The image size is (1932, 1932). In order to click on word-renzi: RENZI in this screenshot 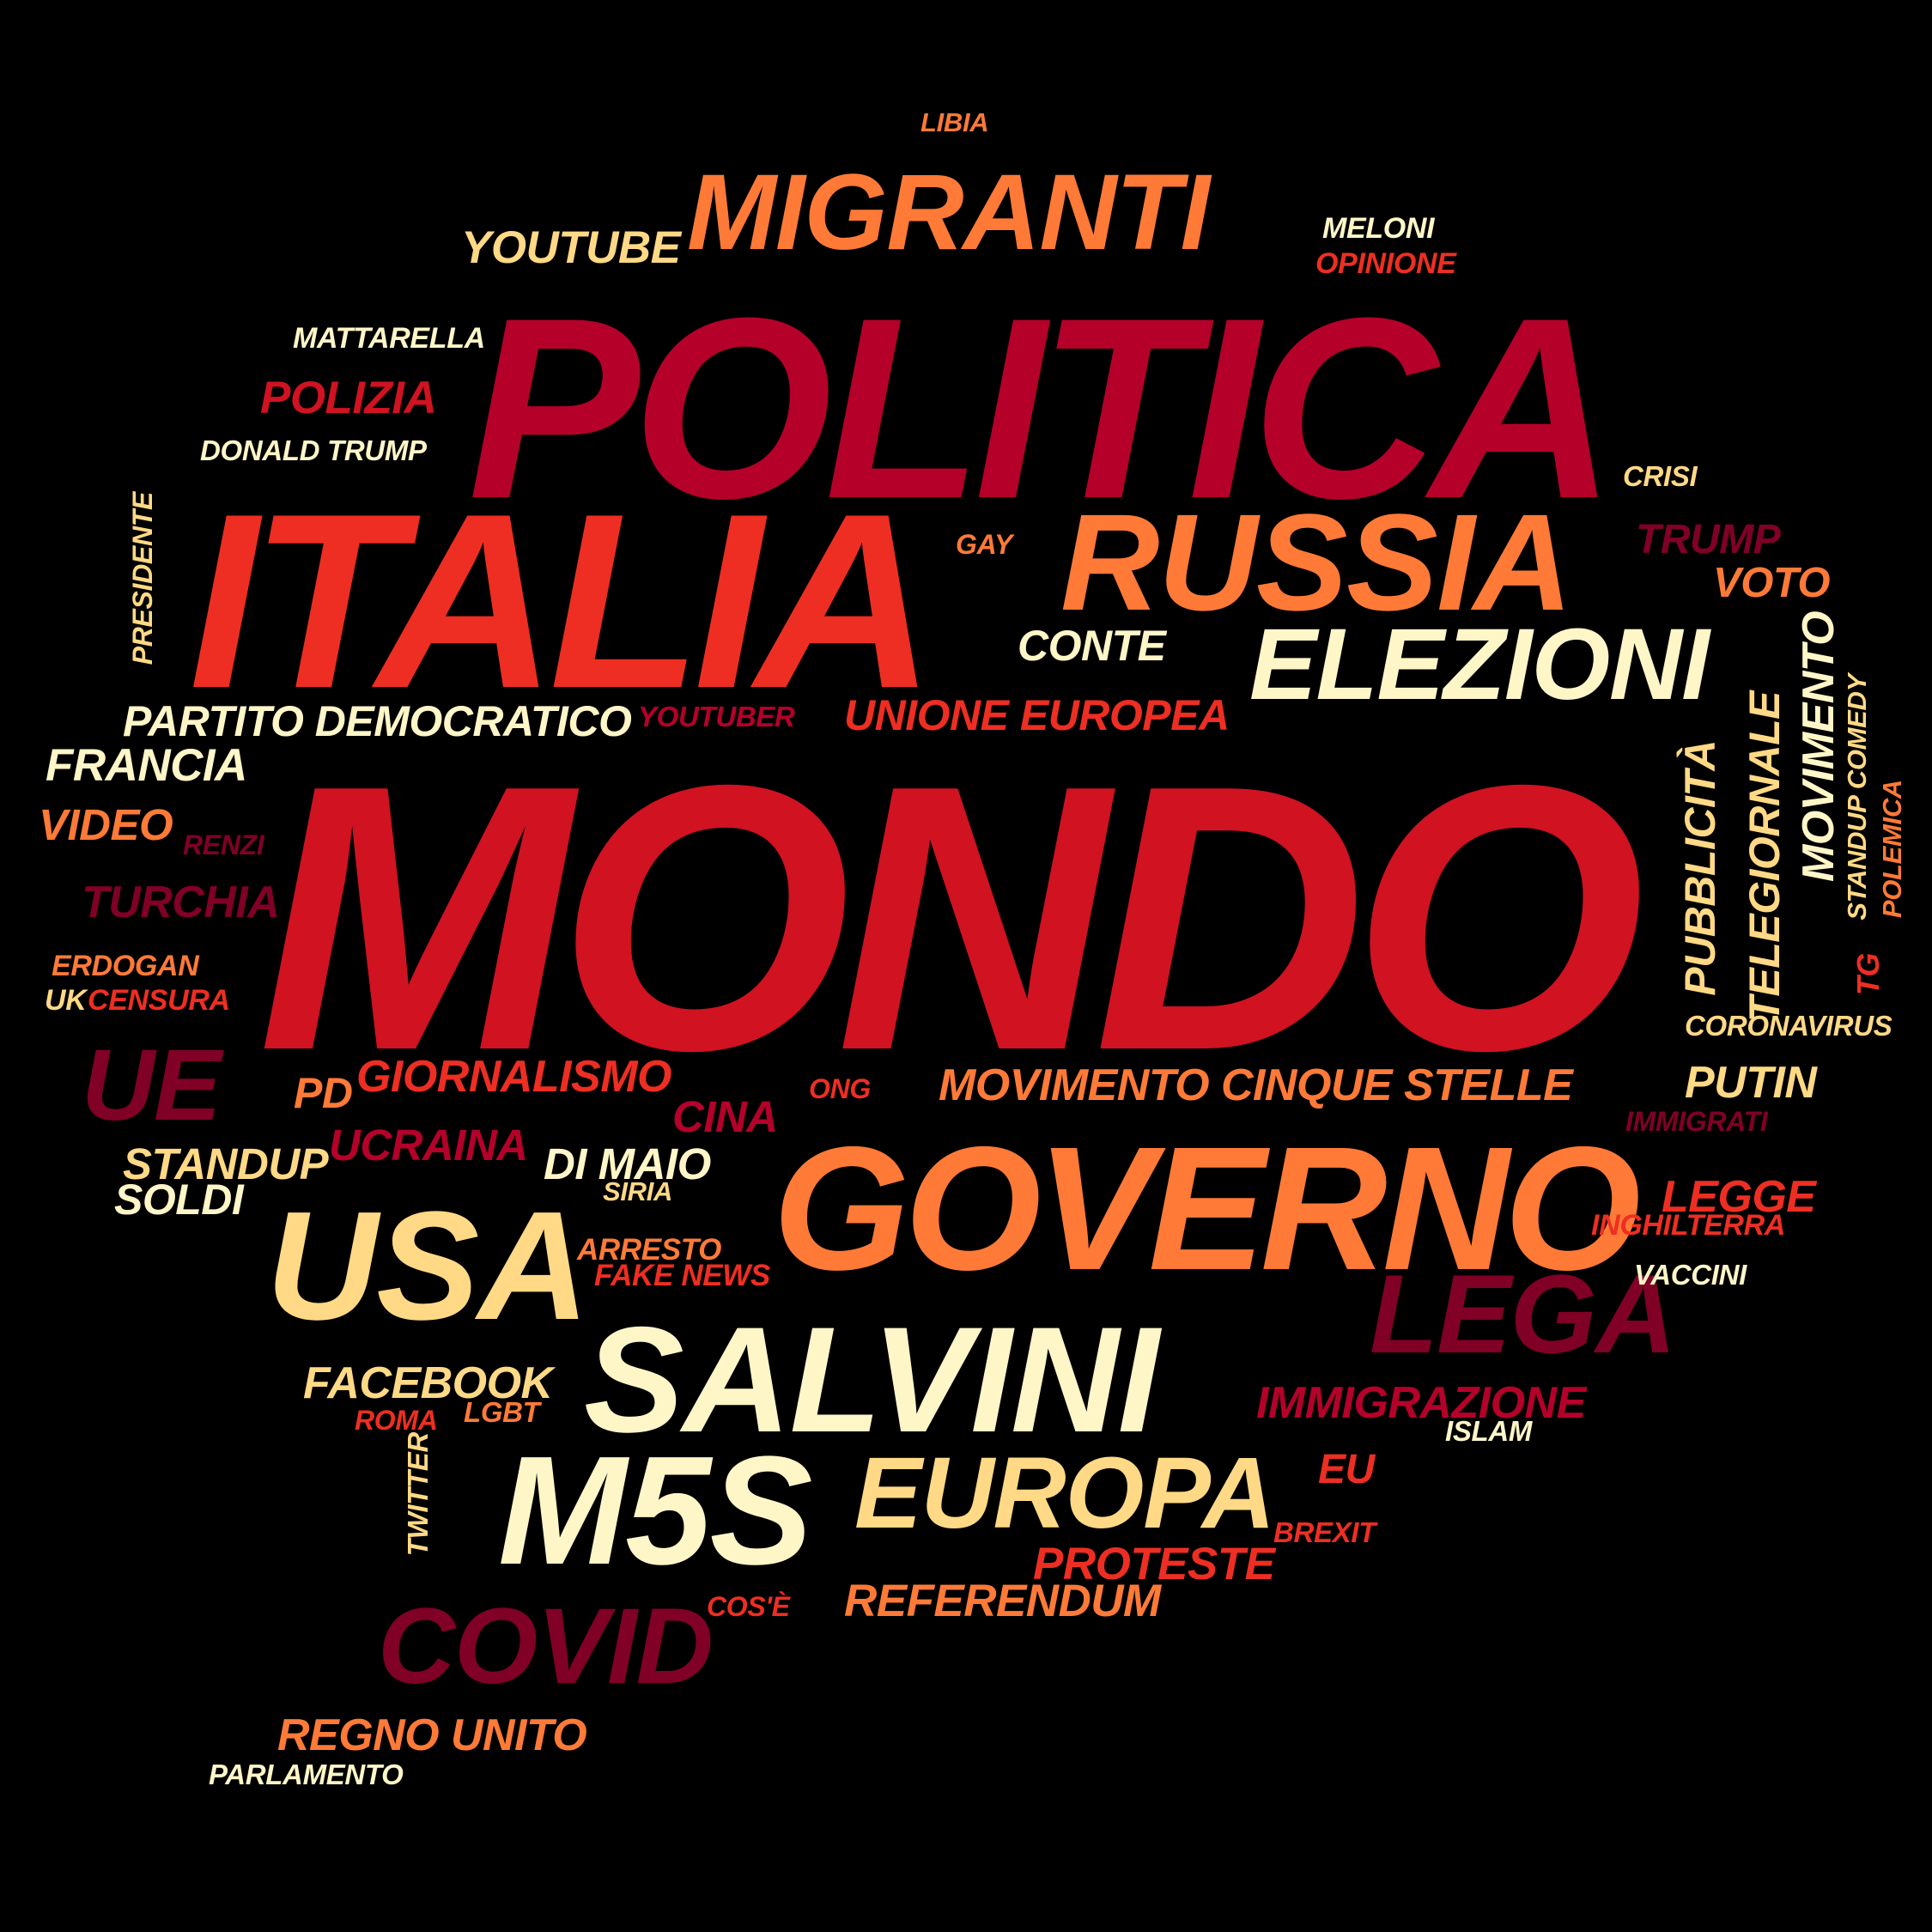, I will do `click(223, 845)`.